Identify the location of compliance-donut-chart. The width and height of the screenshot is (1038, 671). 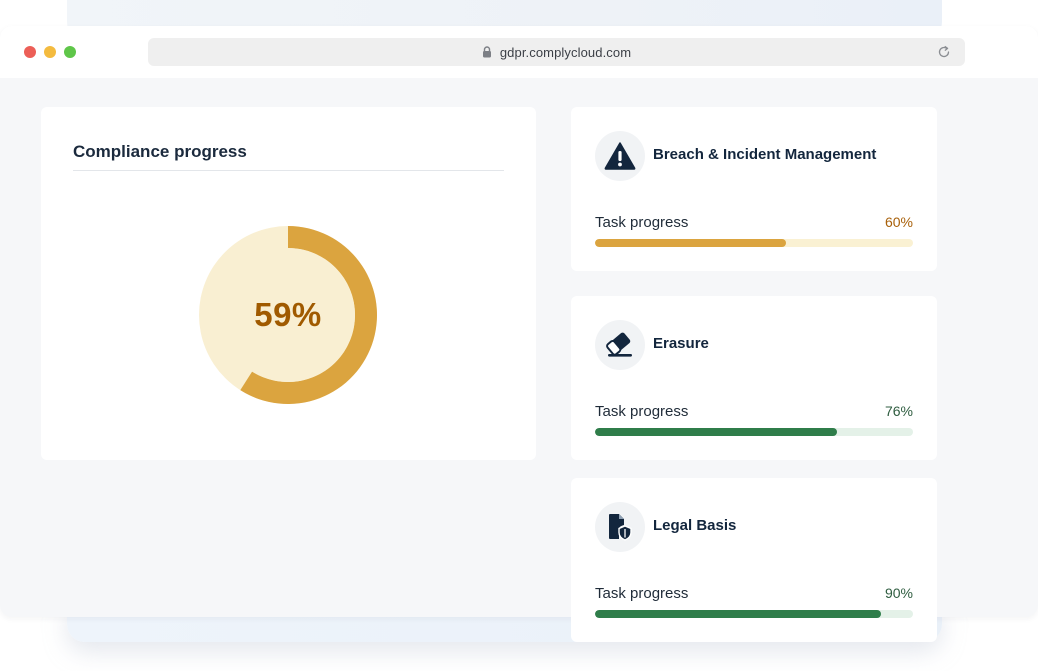
(288, 315).